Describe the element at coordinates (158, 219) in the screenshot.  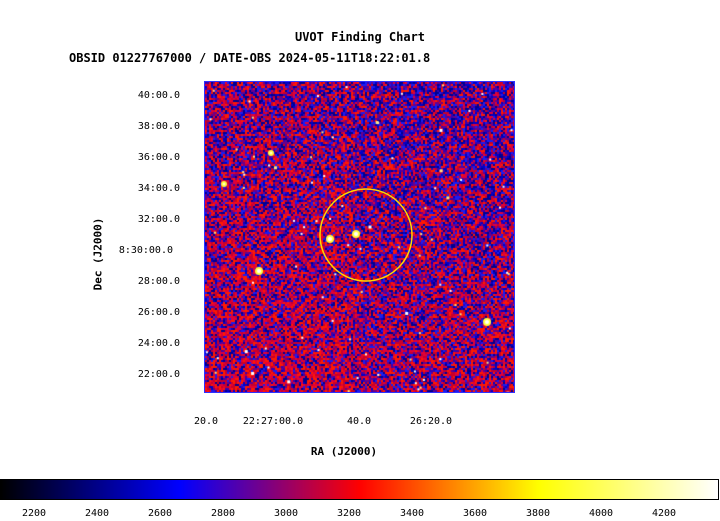
I see `y-tick-label: 32:00.0` at that location.